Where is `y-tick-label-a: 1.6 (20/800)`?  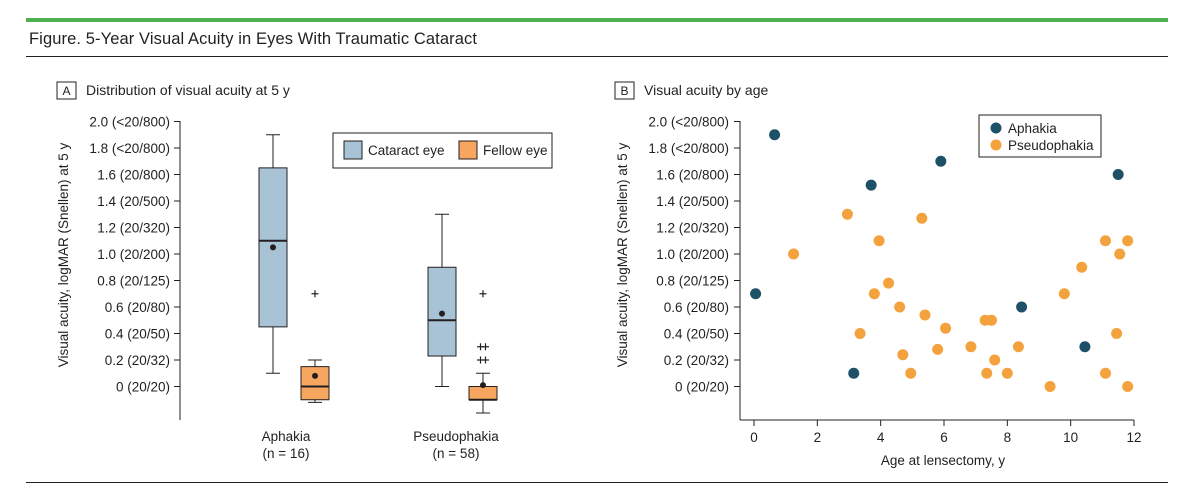 y-tick-label-a: 1.6 (20/800) is located at coordinates (133, 175).